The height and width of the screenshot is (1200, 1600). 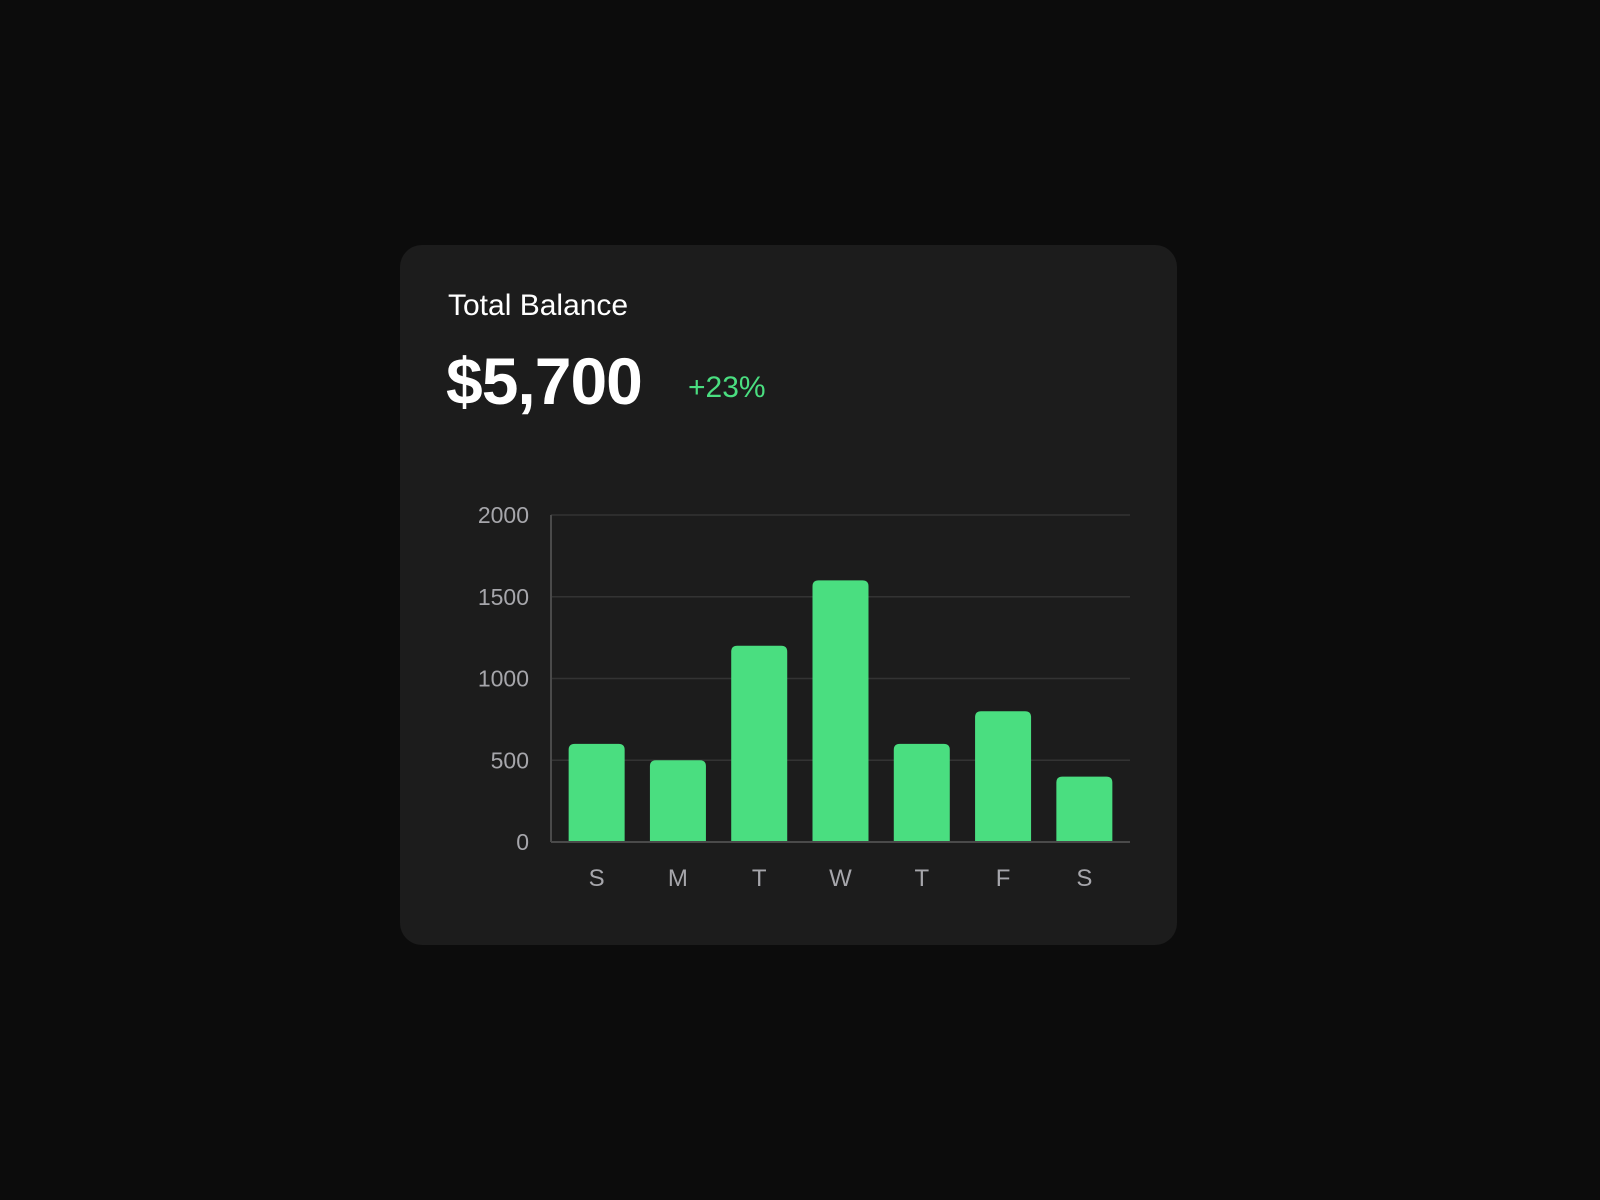 I want to click on y-axis-ticks: 0 500 1000 1500 2000, so click(x=503, y=678).